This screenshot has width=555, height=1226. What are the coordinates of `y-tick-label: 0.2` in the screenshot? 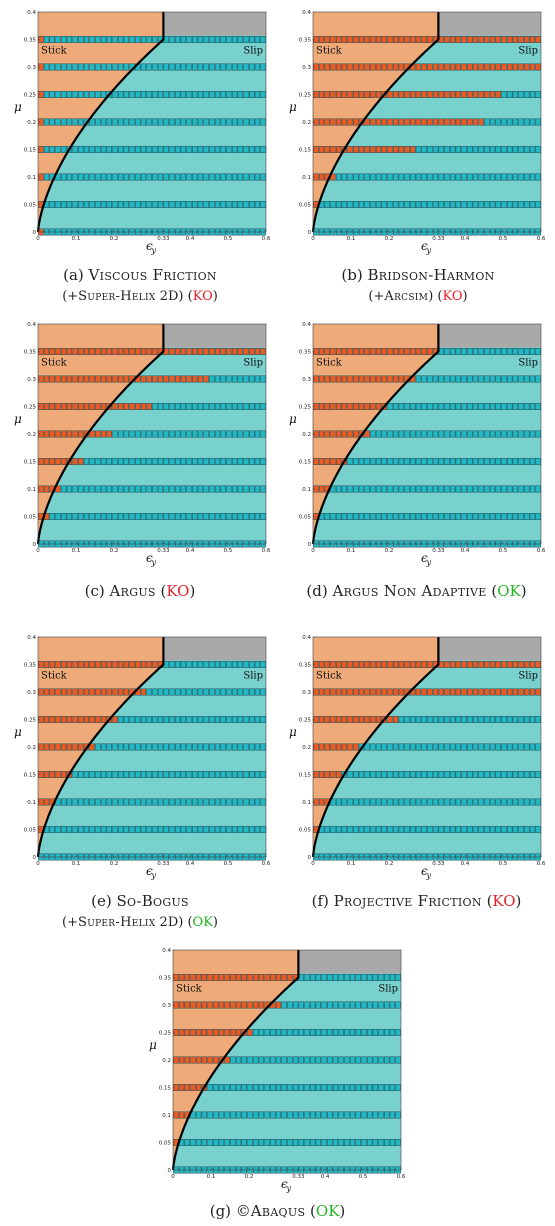 It's located at (306, 435).